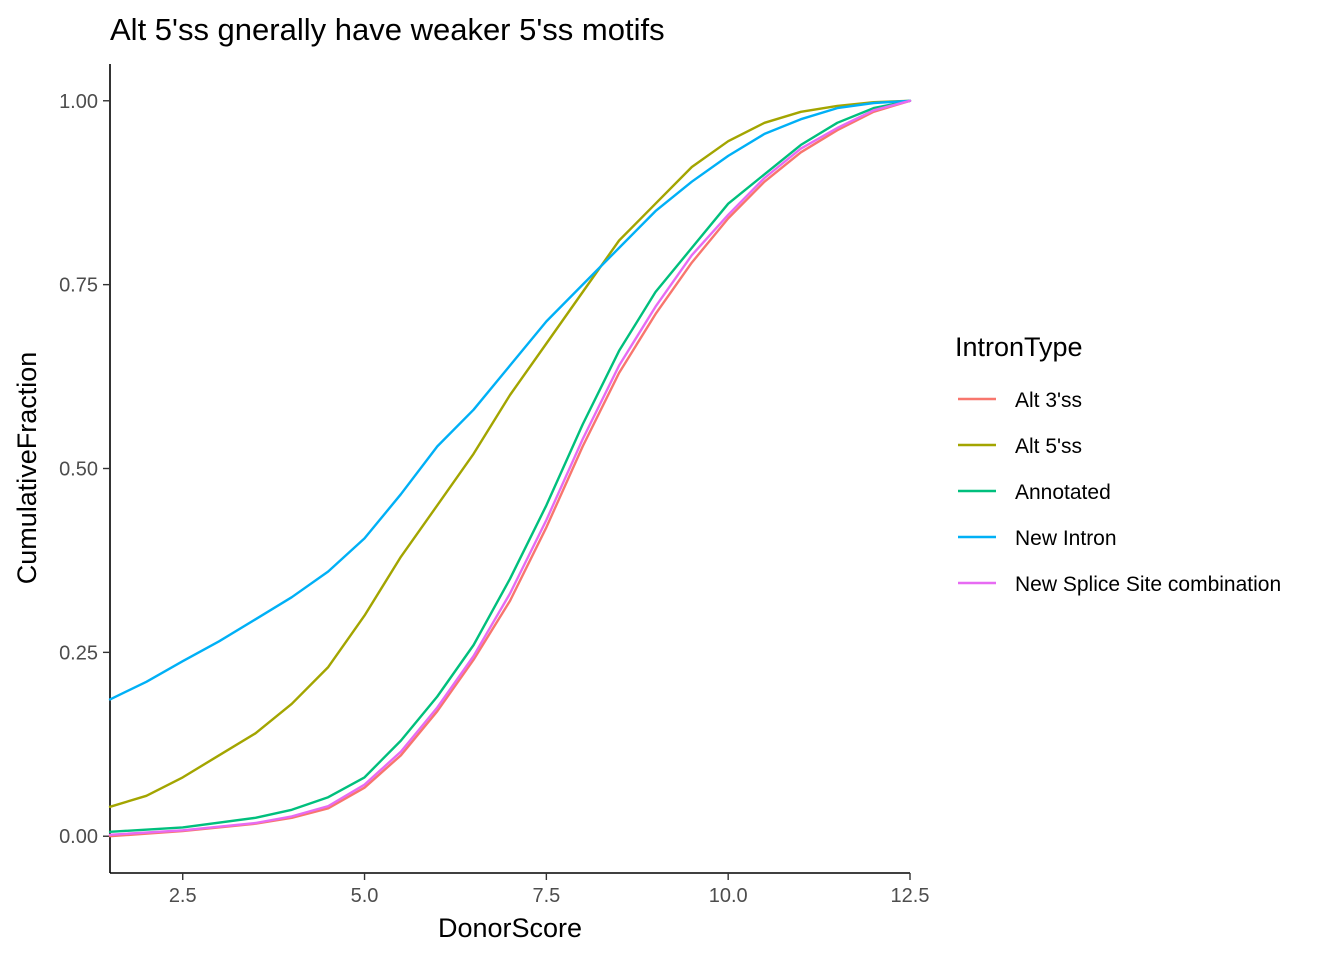 This screenshot has width=1344, height=960. Describe the element at coordinates (728, 896) in the screenshot. I see `x-tick-label: 10.0` at that location.